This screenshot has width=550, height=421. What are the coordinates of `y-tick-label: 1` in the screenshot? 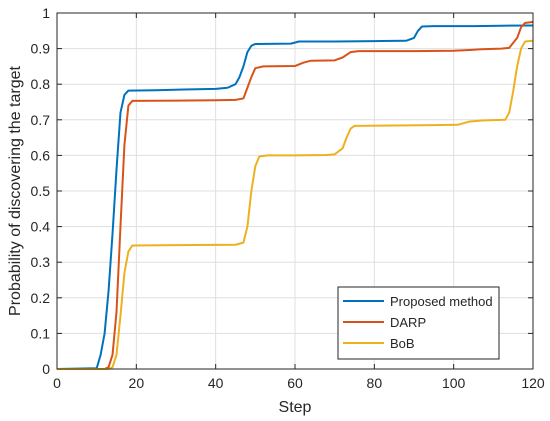 It's located at (46, 13).